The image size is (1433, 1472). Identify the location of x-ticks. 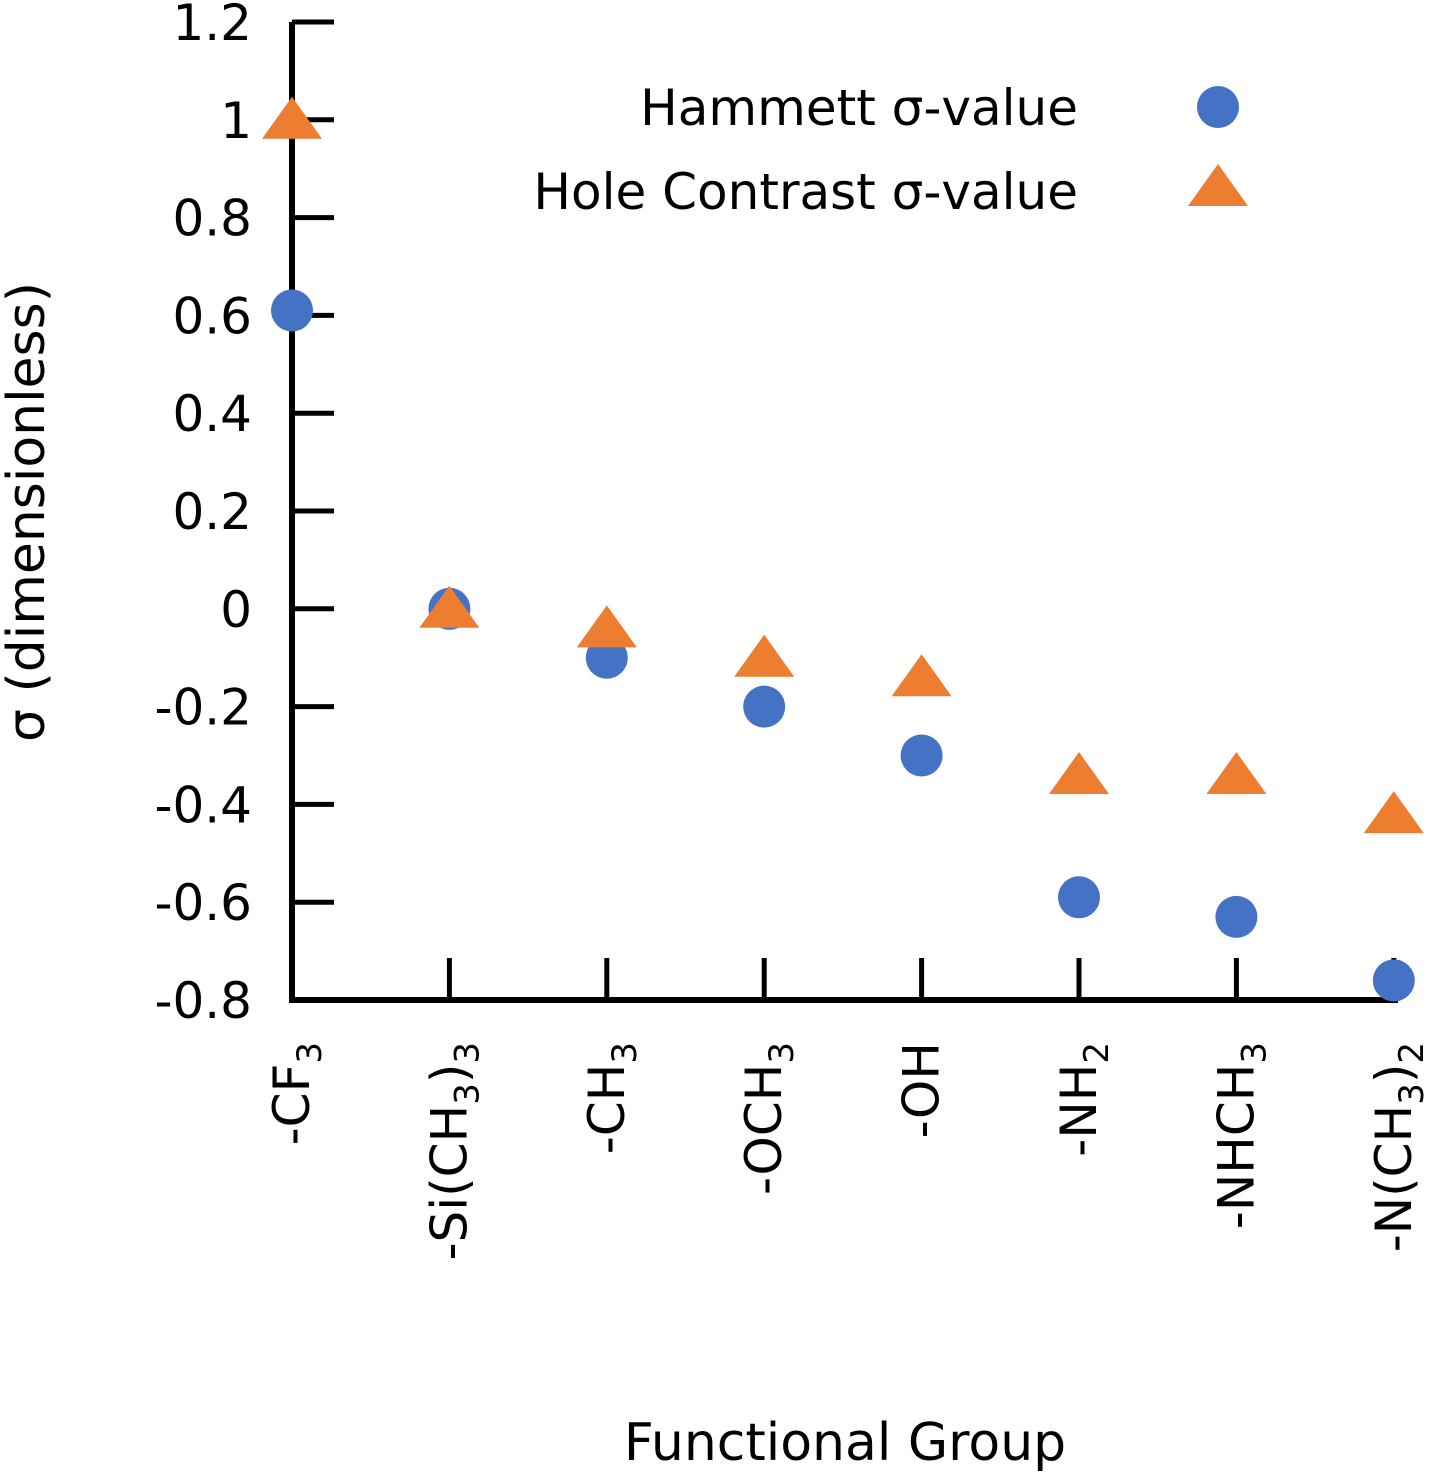
(921, 979).